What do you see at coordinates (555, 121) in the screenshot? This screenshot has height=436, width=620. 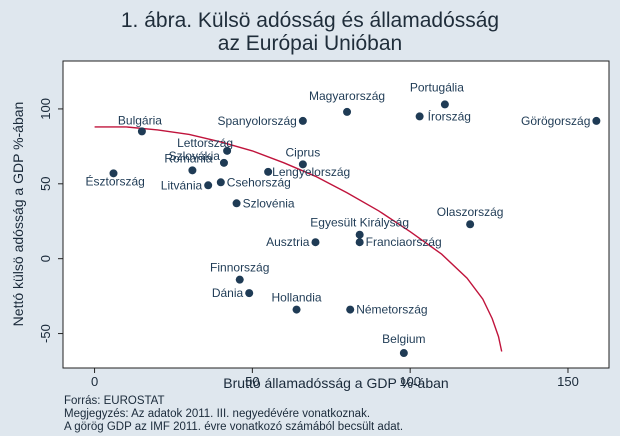 I see `data-point-label: Görögország` at bounding box center [555, 121].